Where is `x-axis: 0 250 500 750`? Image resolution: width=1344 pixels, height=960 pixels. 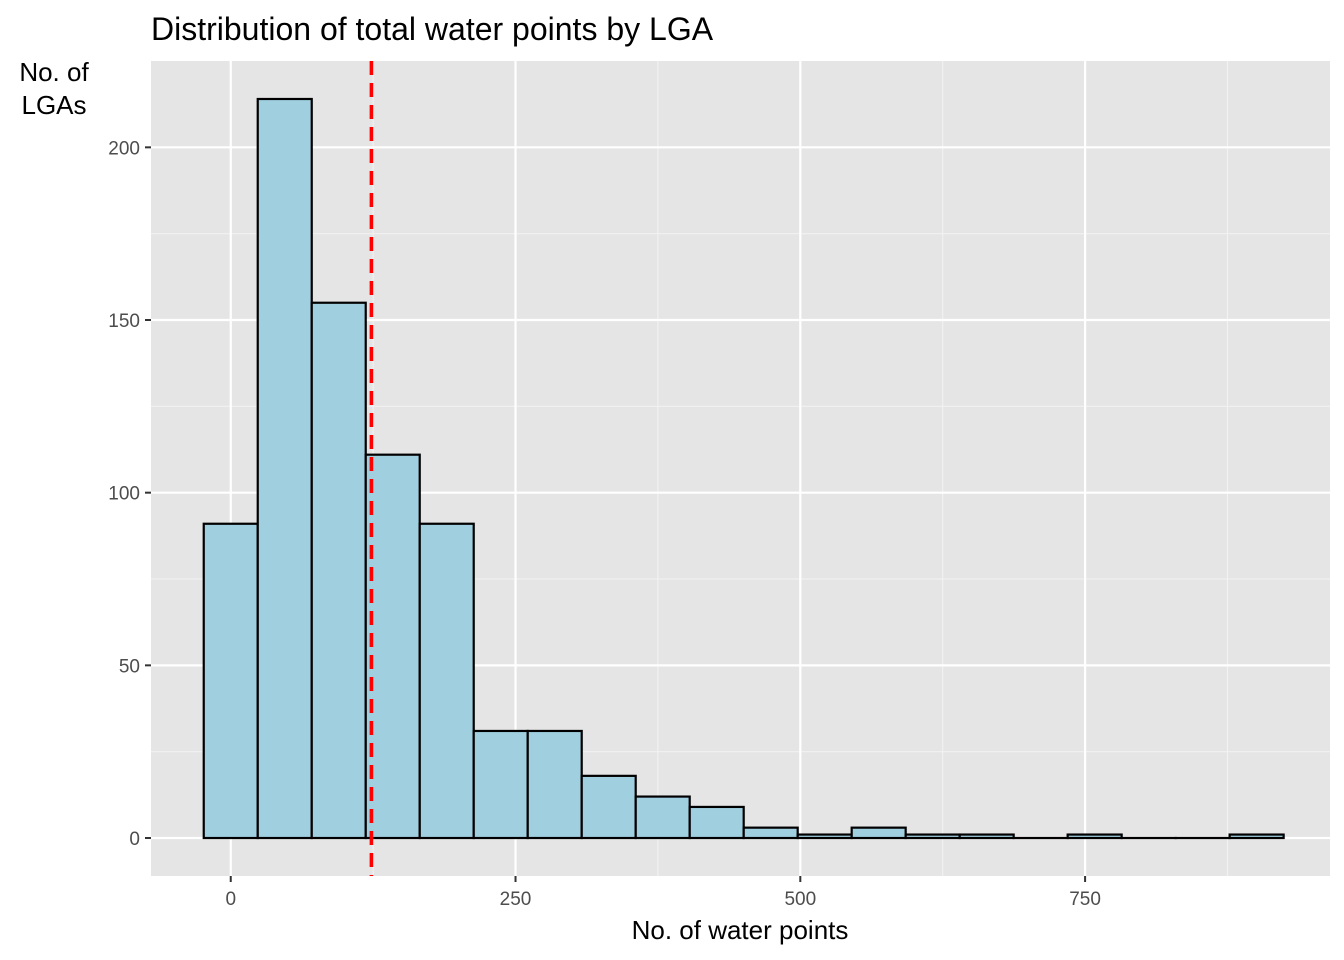
x-axis: 0 250 500 750 is located at coordinates (663, 893).